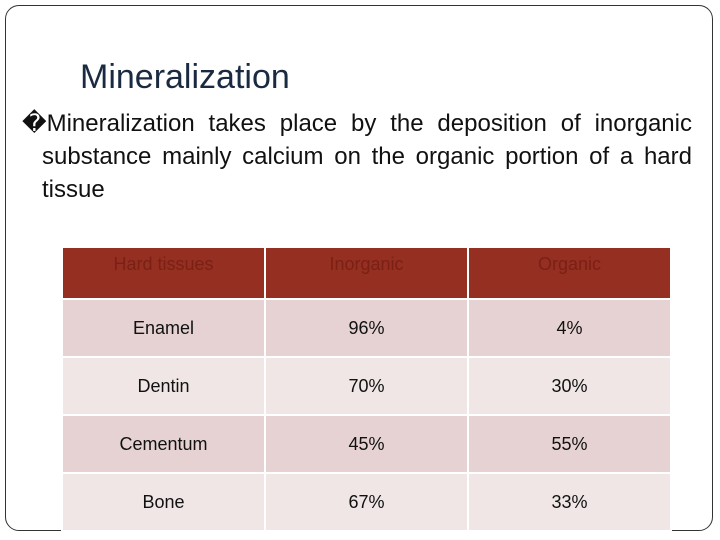  I want to click on table-cell: 70%, so click(366, 386).